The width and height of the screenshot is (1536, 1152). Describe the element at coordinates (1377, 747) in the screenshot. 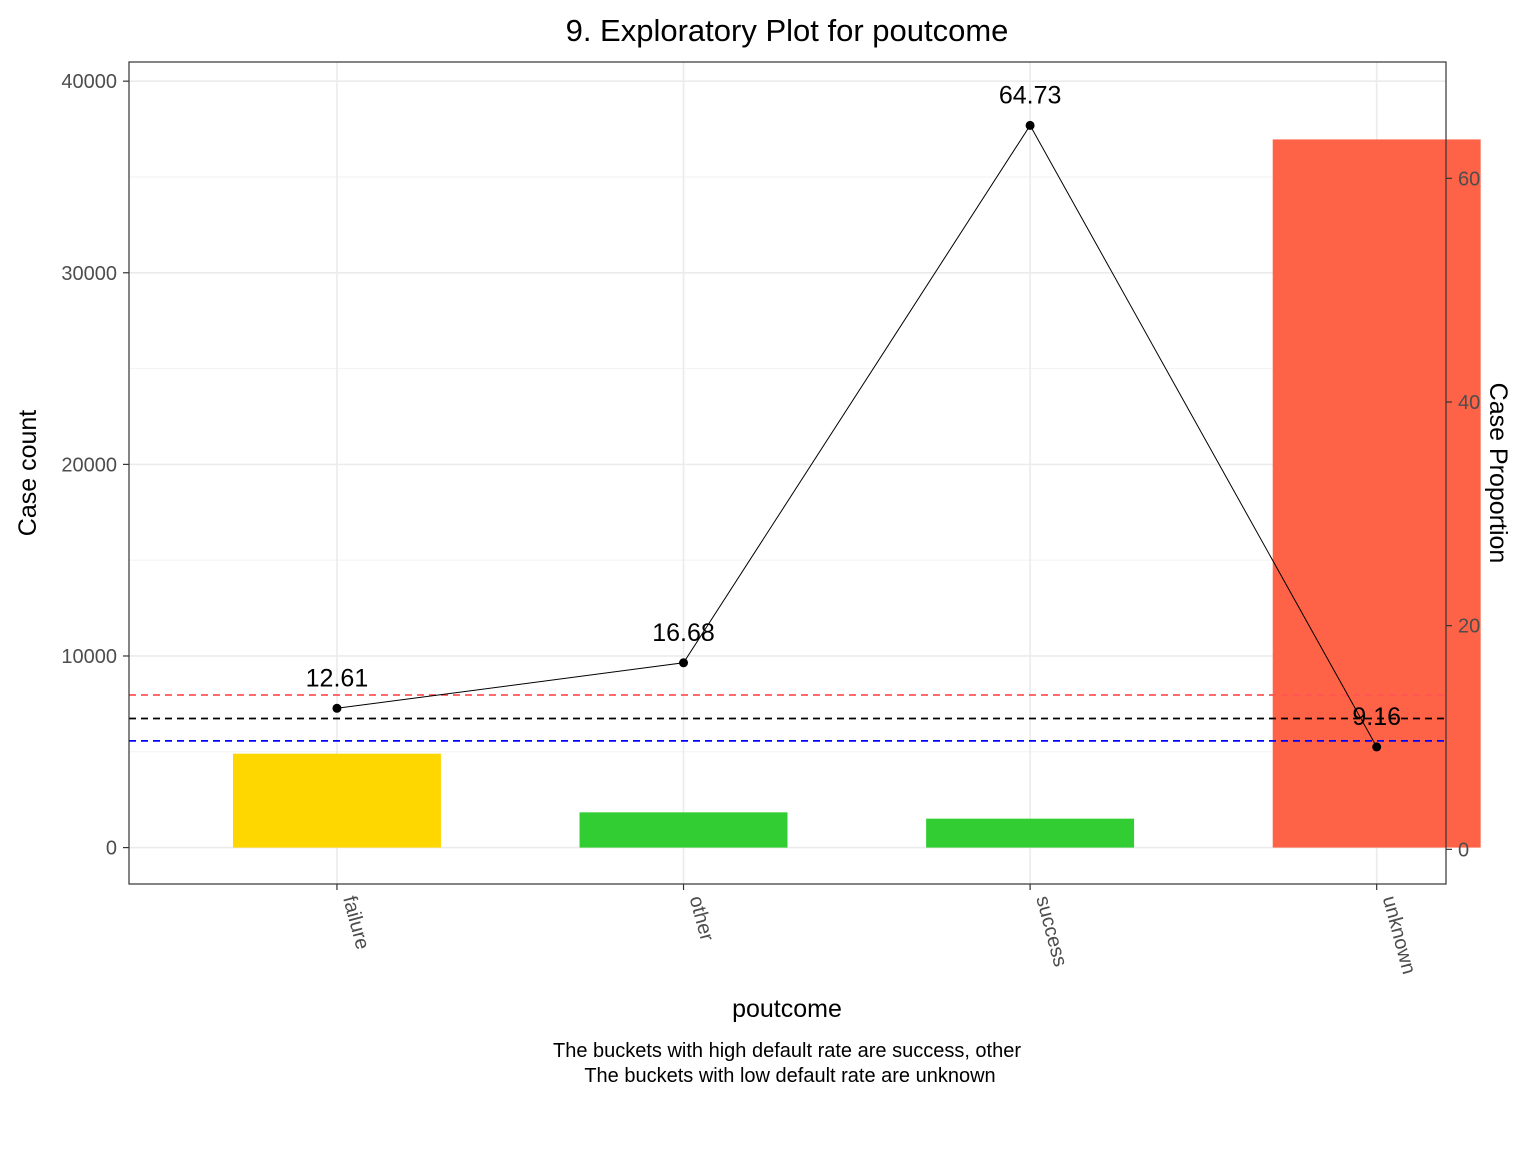

I see `proportion-point-unknown` at that location.